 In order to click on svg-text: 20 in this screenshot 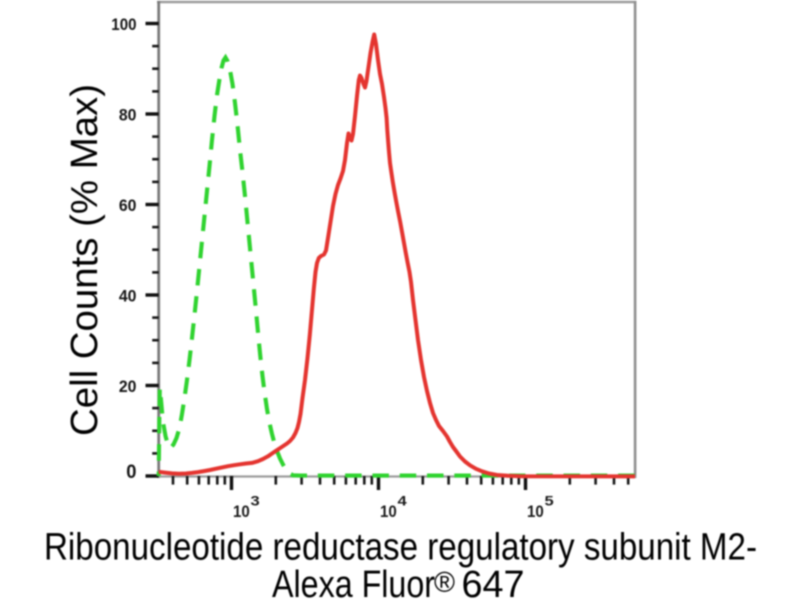, I will do `click(128, 386)`.